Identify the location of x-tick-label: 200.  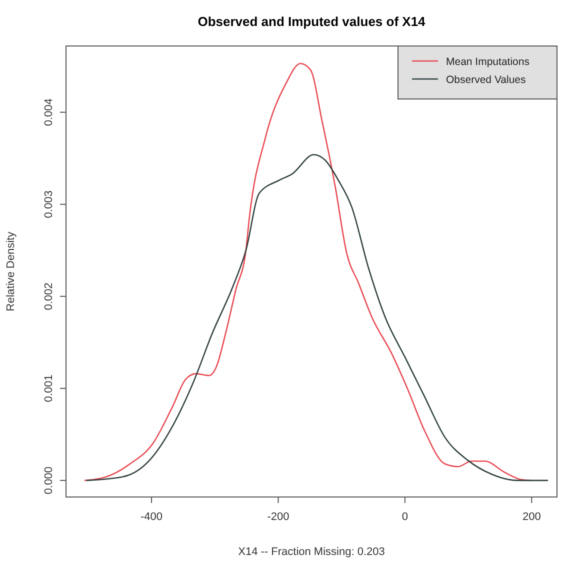
(531, 517).